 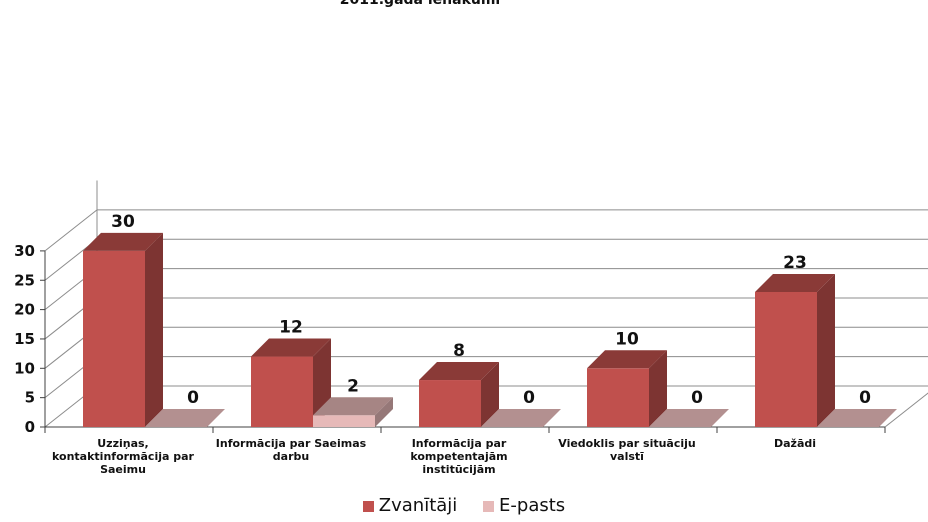 What do you see at coordinates (353, 406) in the screenshot?
I see `bar-top-s1-c1` at bounding box center [353, 406].